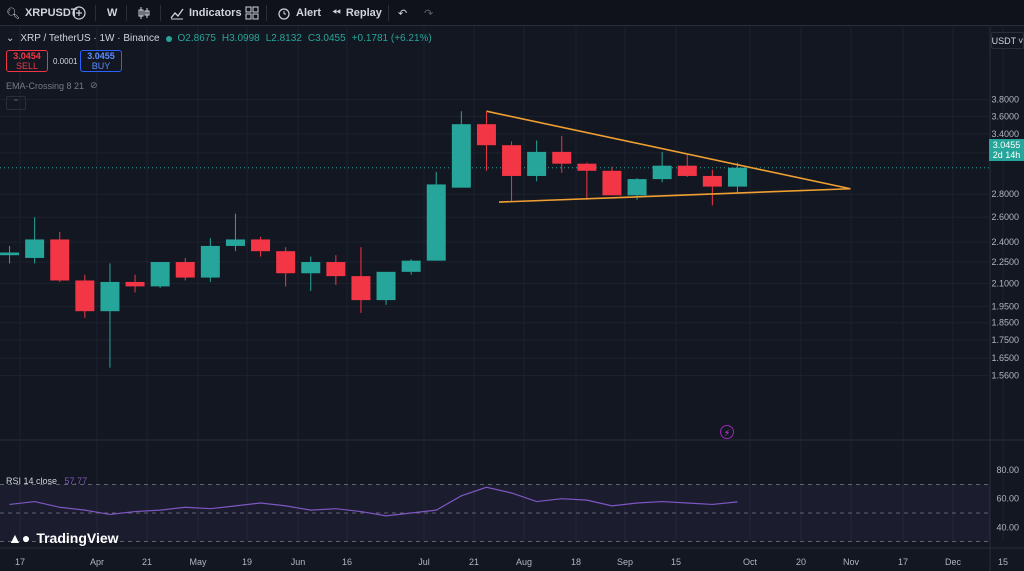  What do you see at coordinates (326, 38) in the screenshot?
I see `legend-close: C3.0455` at bounding box center [326, 38].